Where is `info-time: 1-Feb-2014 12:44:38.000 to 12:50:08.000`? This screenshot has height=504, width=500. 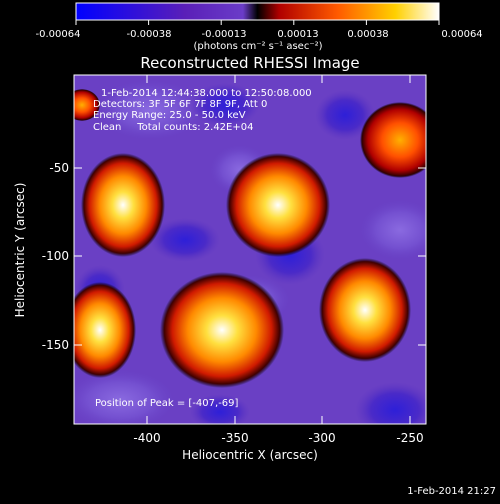 info-time: 1-Feb-2014 12:44:38.000 to 12:50:08.000 is located at coordinates (206, 93).